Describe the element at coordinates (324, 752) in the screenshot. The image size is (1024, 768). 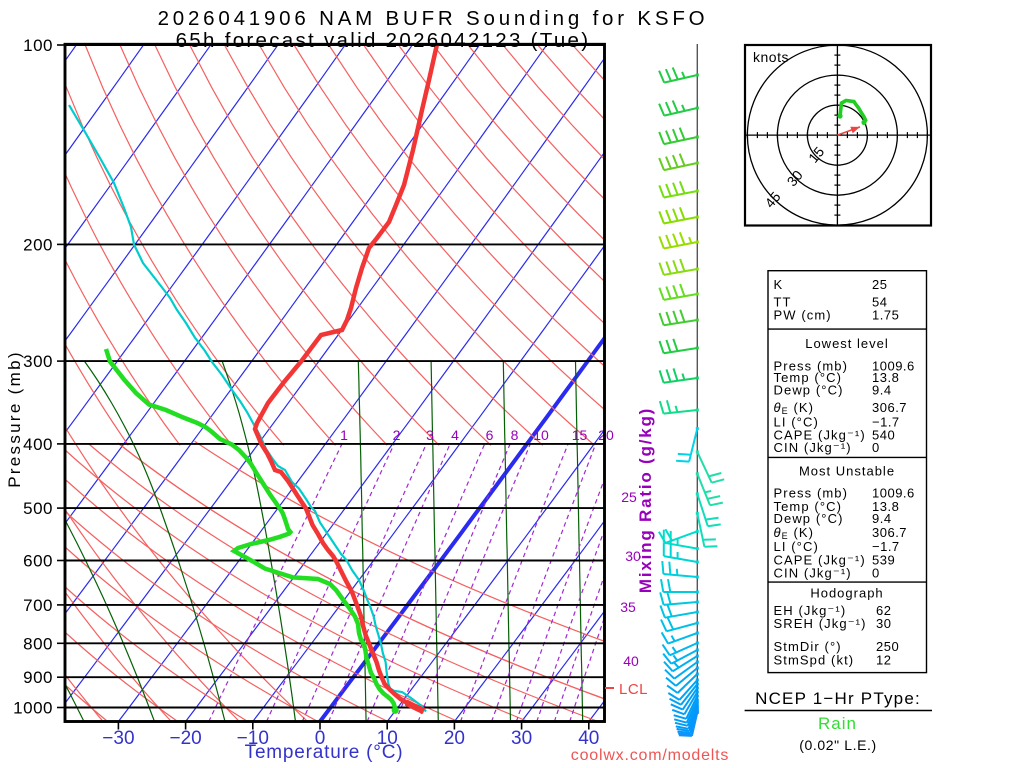
I see `svg-text: Temperature (°C)` at that location.